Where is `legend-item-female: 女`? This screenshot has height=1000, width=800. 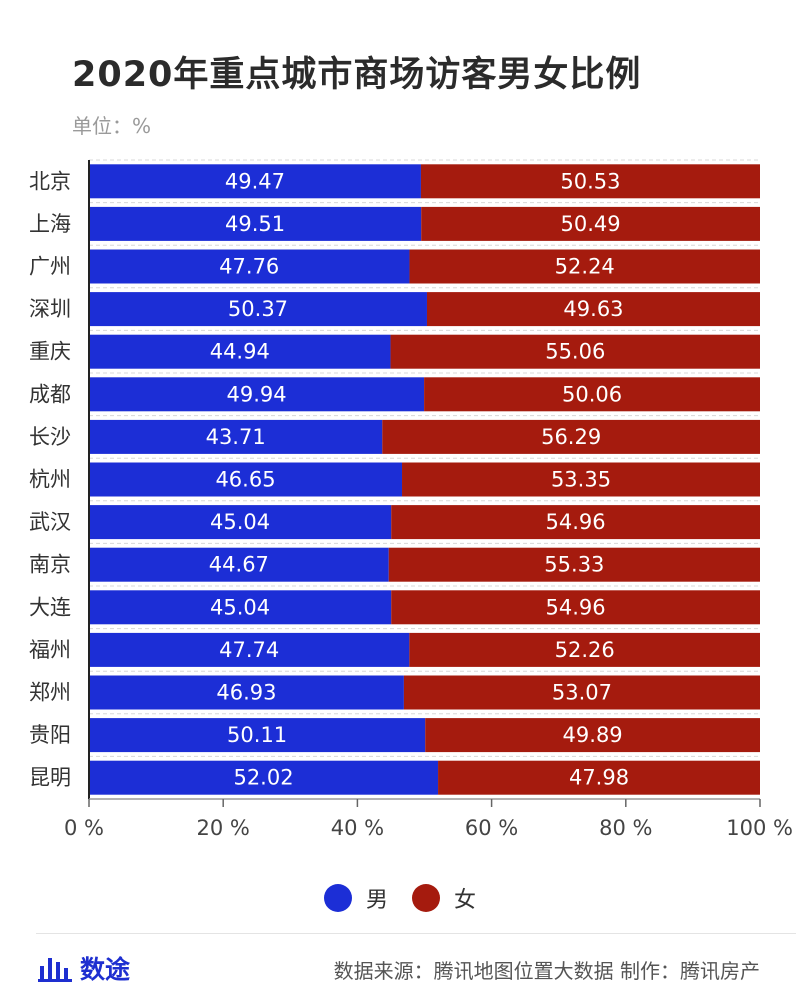 legend-item-female: 女 is located at coordinates (444, 898).